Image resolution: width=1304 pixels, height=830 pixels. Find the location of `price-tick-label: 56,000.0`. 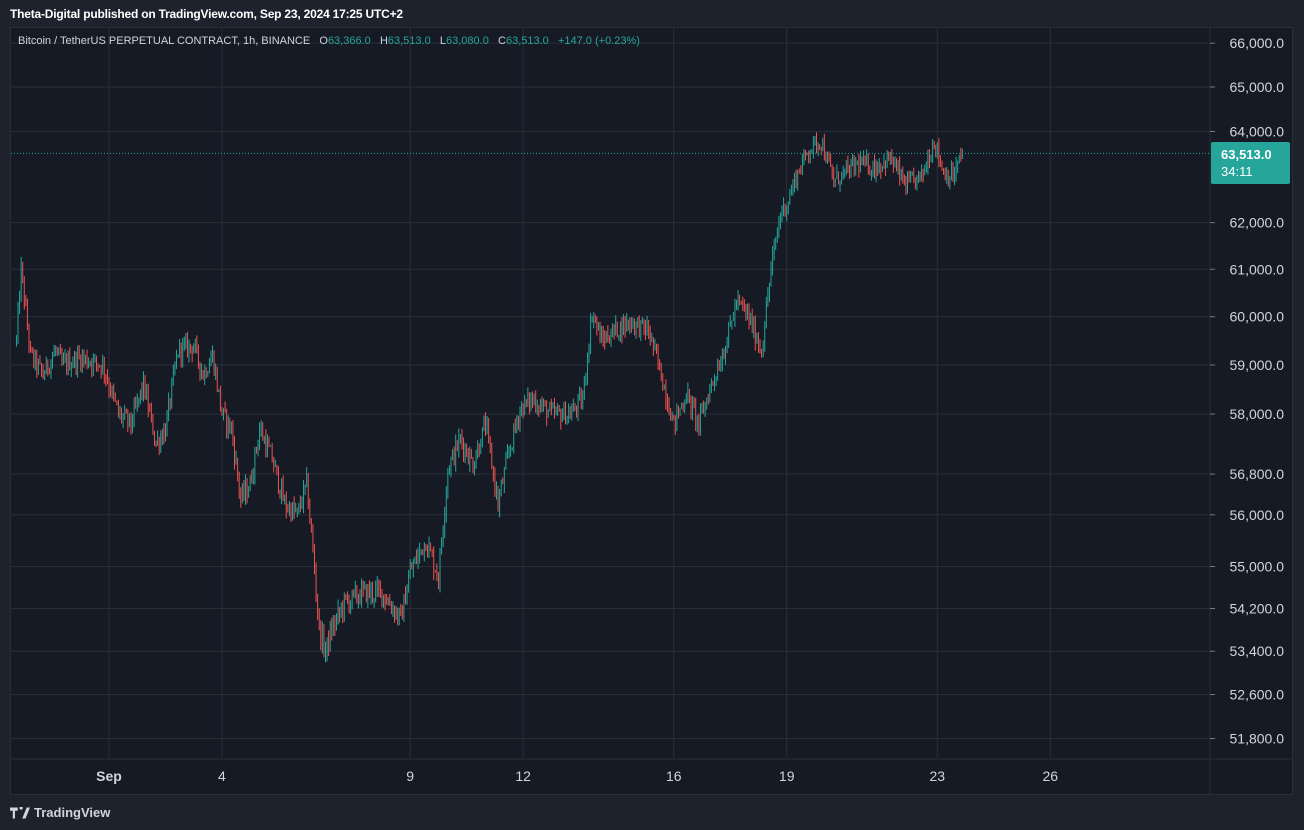

price-tick-label: 56,000.0 is located at coordinates (1257, 515).